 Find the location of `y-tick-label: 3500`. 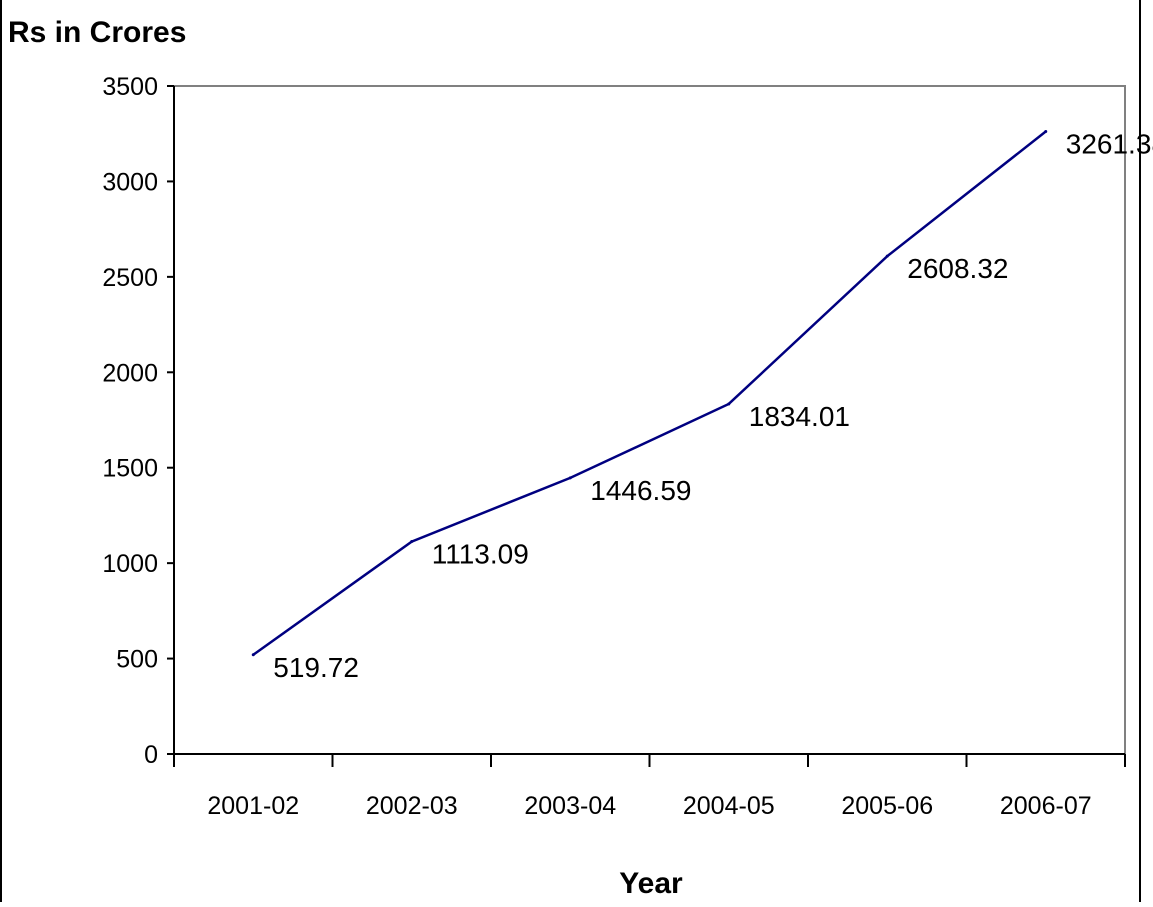

y-tick-label: 3500 is located at coordinates (130, 87).